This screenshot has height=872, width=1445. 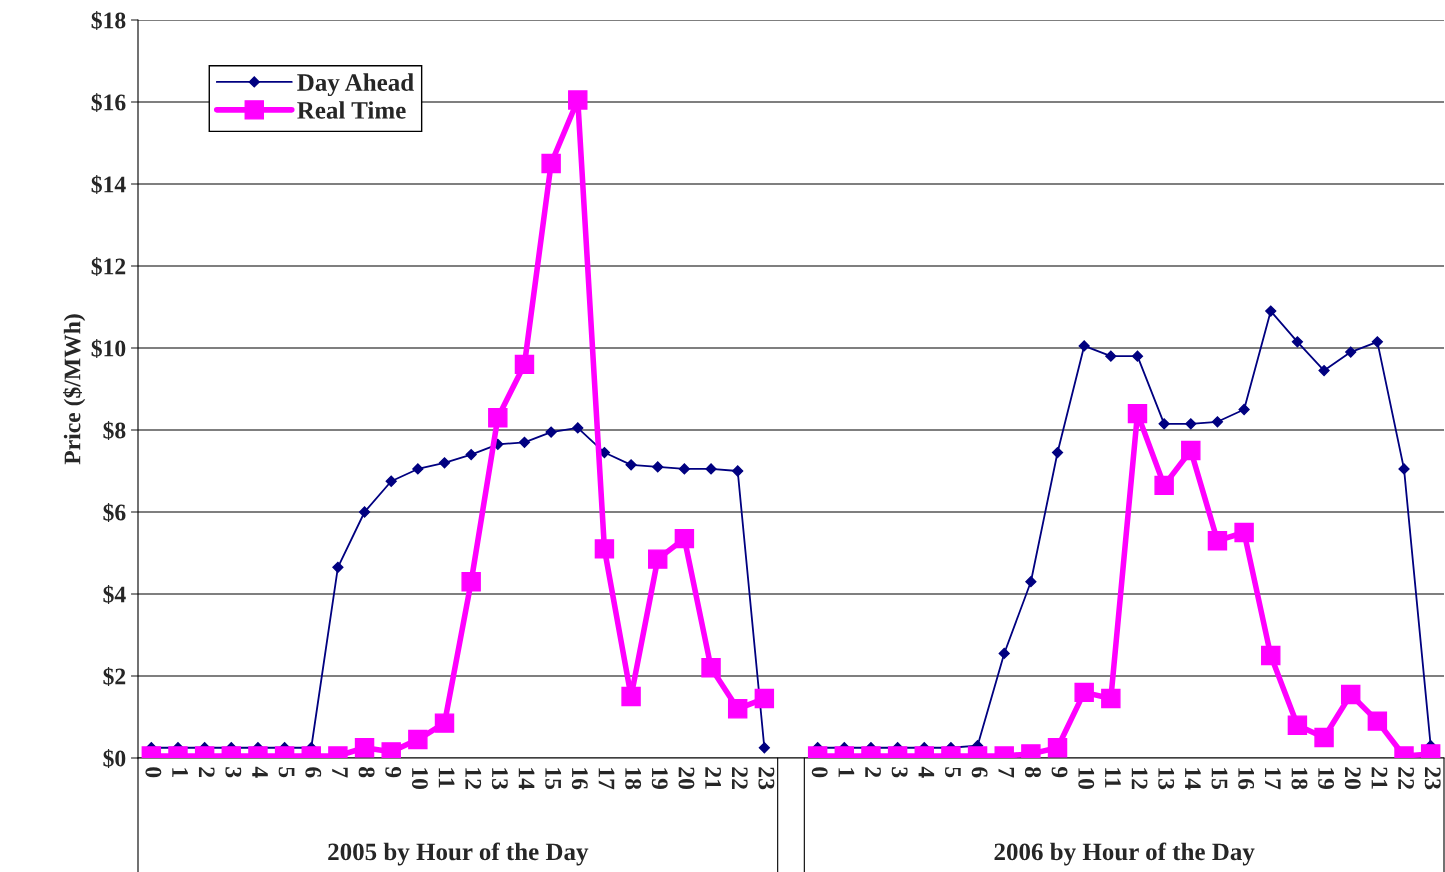 What do you see at coordinates (108, 102) in the screenshot?
I see `y-tick-label: $16` at bounding box center [108, 102].